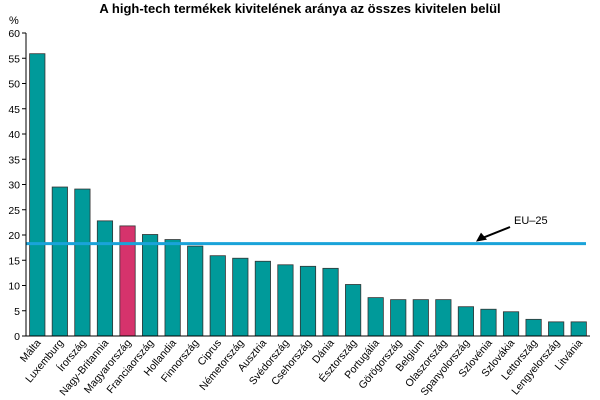  I want to click on y-tick-label: 0, so click(17, 337).